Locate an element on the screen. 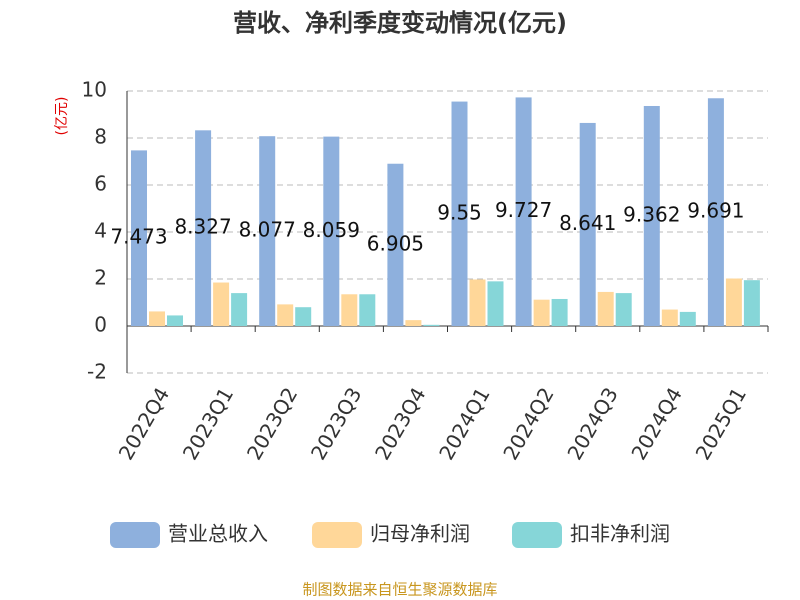 The width and height of the screenshot is (800, 600). legend-label: 营业总收入 is located at coordinates (218, 534).